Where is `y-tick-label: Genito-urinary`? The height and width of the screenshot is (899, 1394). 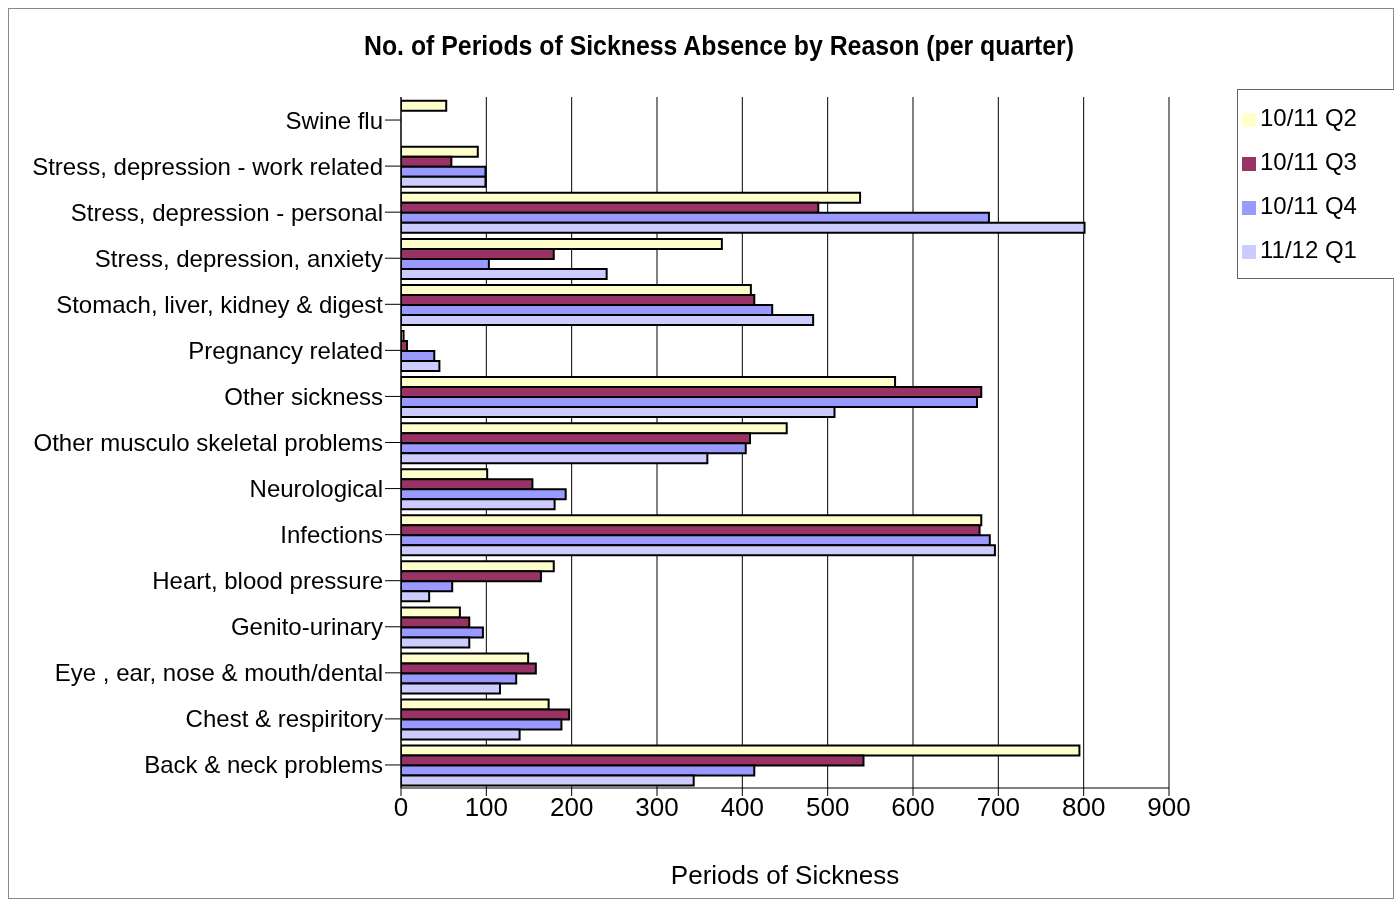
y-tick-label: Genito-urinary is located at coordinates (306, 627).